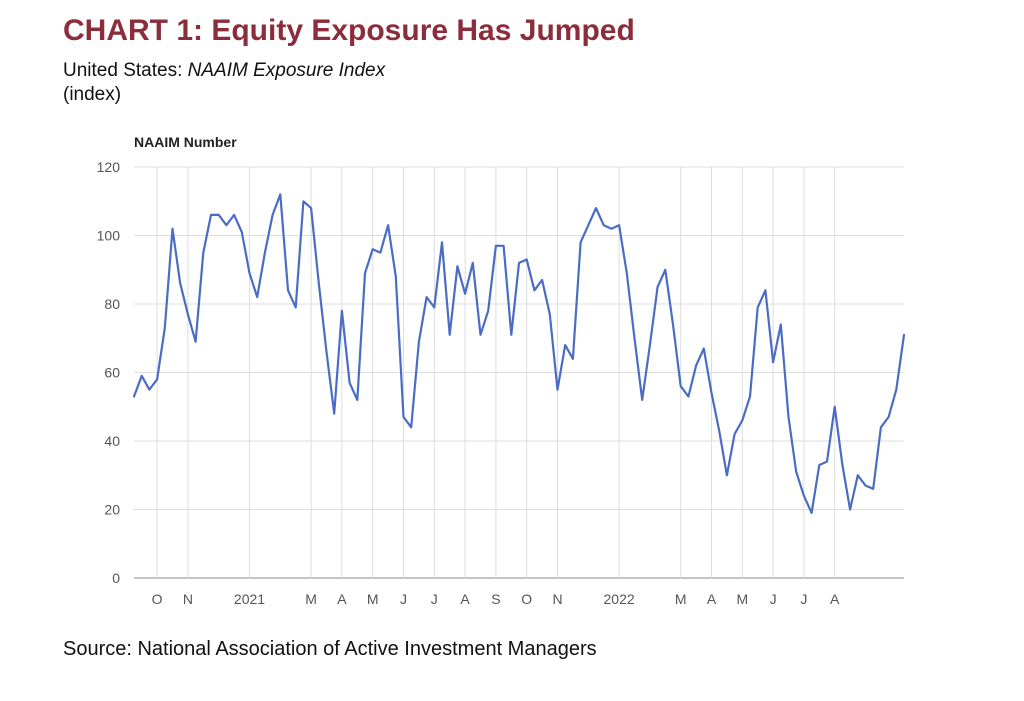  What do you see at coordinates (286, 70) in the screenshot?
I see `subtitle-index-name: NAAIM Exposure Index` at bounding box center [286, 70].